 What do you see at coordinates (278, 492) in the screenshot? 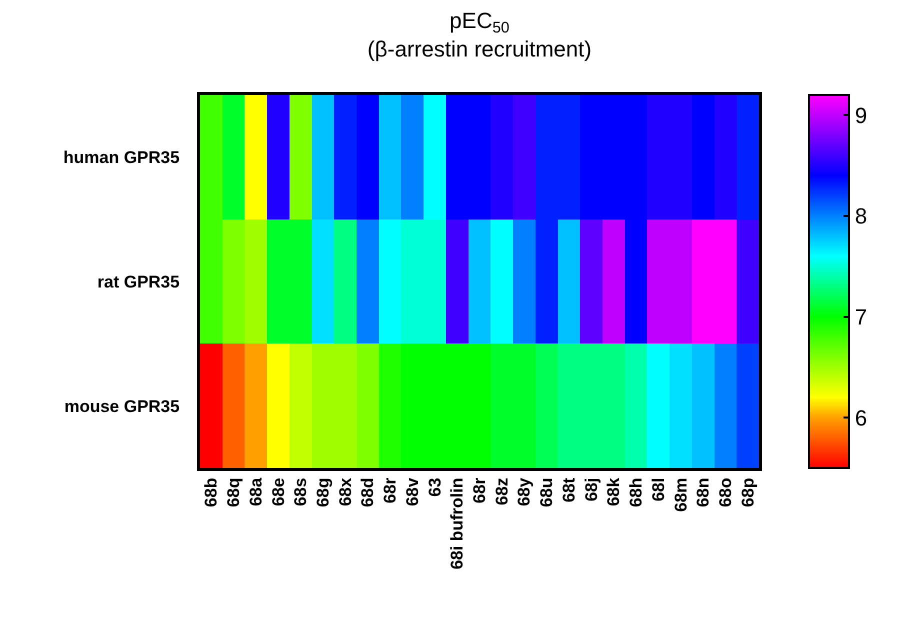
I see `x-tick-label: 68e` at bounding box center [278, 492].